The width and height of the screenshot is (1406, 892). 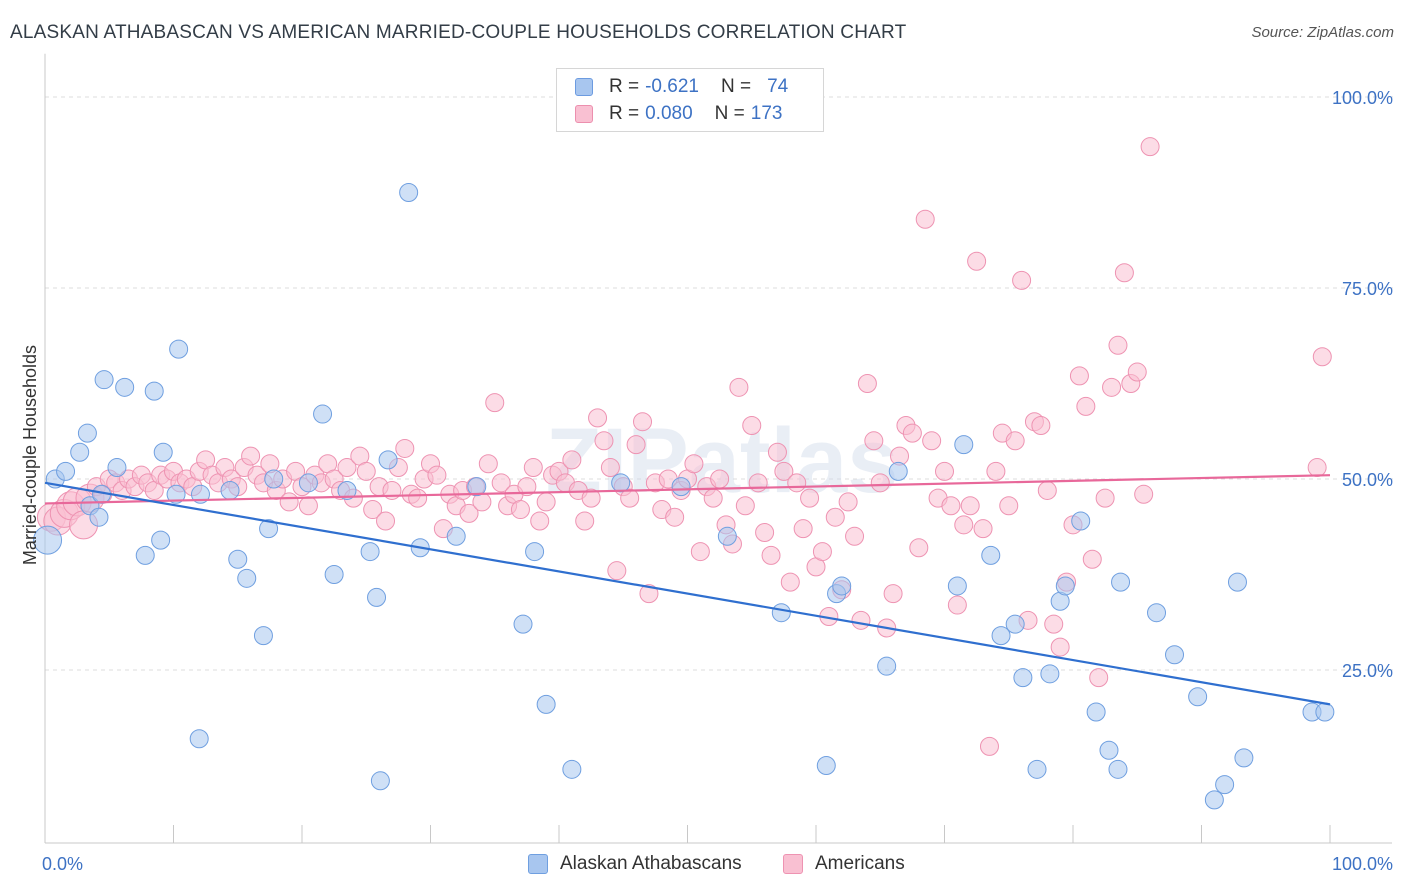 I want to click on legend-n-value: 74, so click(x=778, y=86).